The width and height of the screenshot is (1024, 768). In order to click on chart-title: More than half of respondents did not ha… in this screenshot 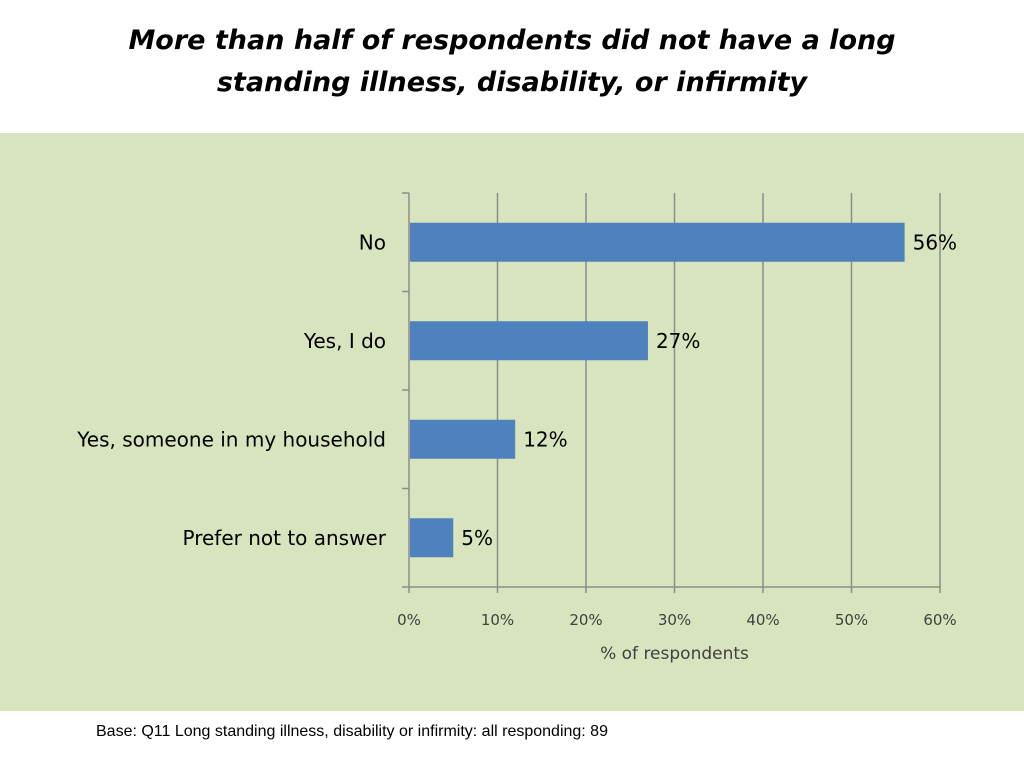, I will do `click(512, 62)`.